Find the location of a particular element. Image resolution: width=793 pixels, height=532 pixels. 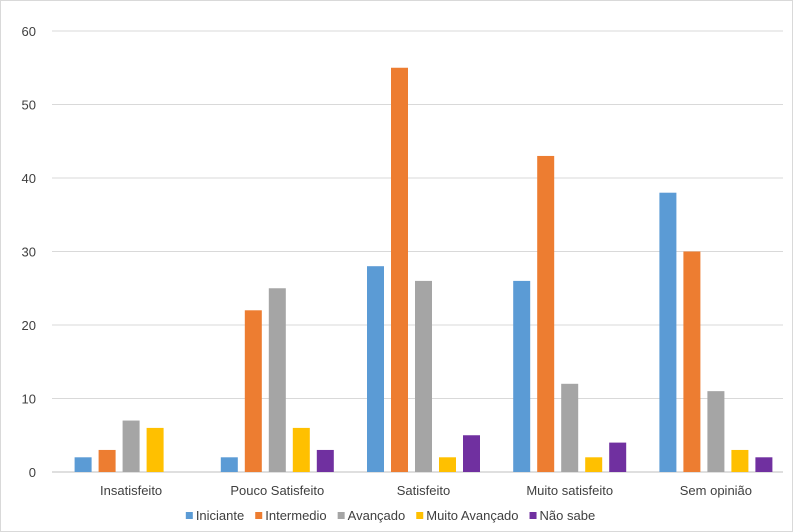

bar-avançado-3 is located at coordinates (570, 427).